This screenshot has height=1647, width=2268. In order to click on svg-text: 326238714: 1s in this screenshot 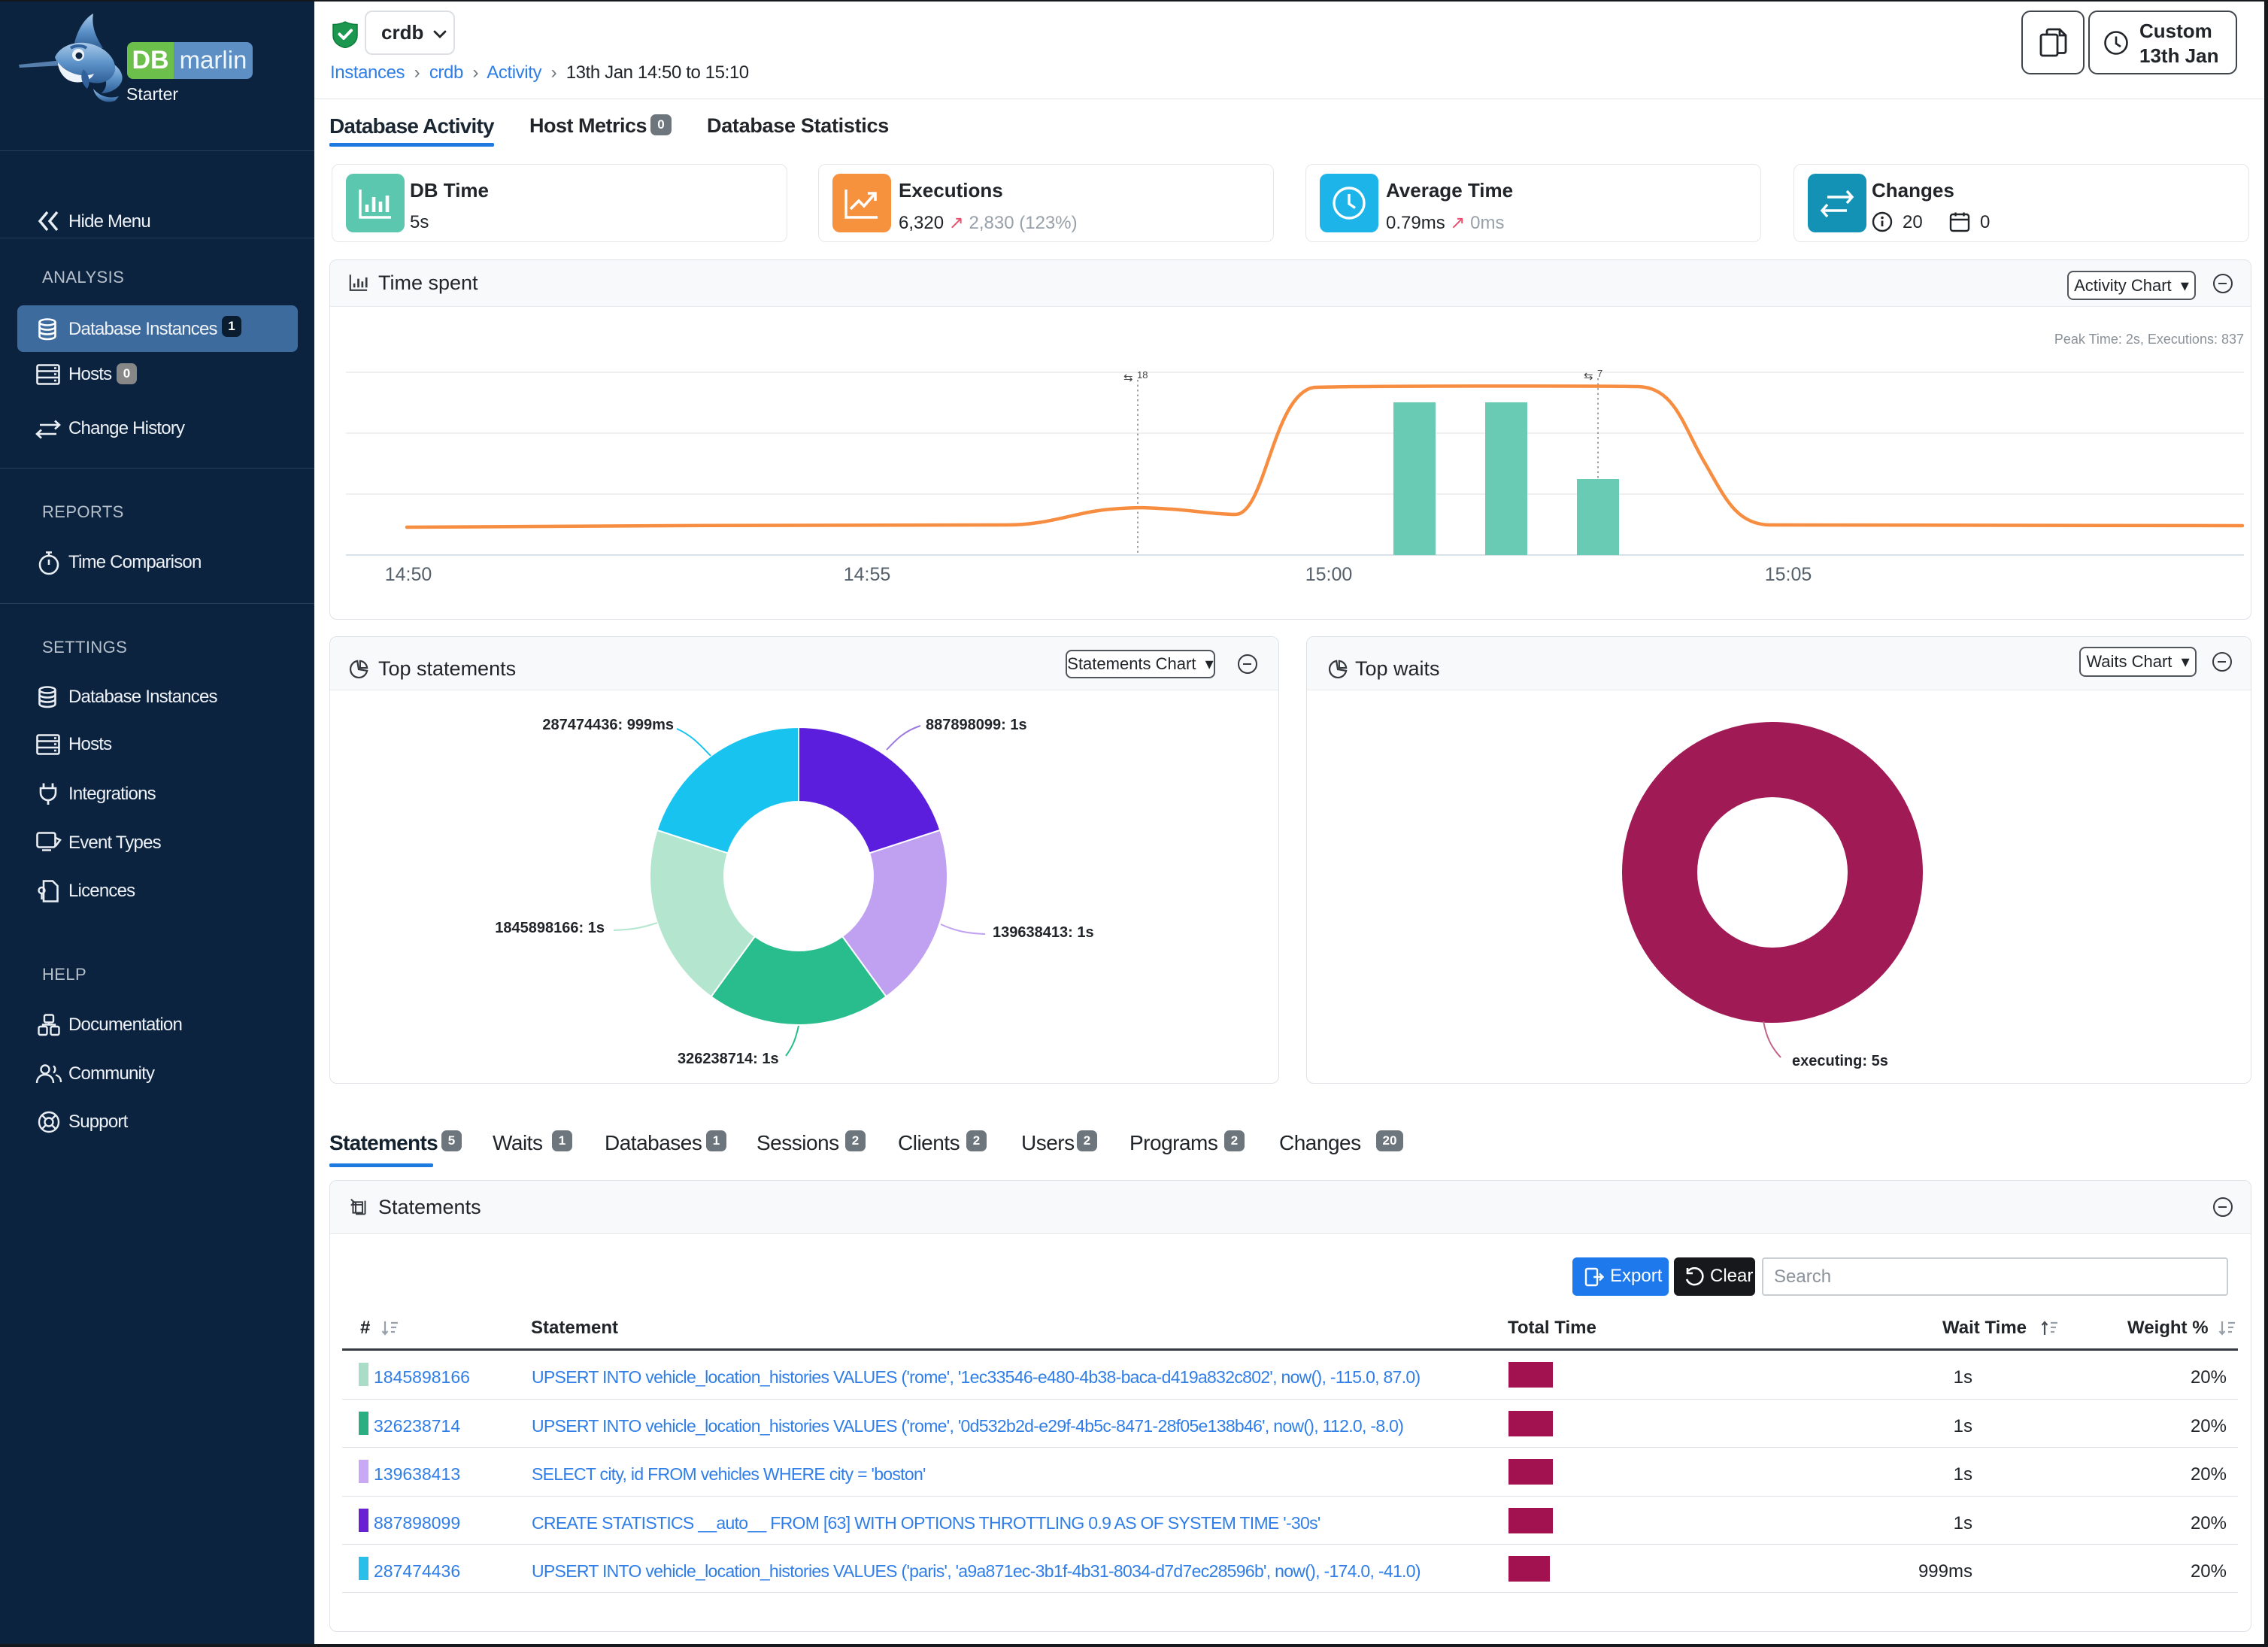, I will do `click(728, 1059)`.